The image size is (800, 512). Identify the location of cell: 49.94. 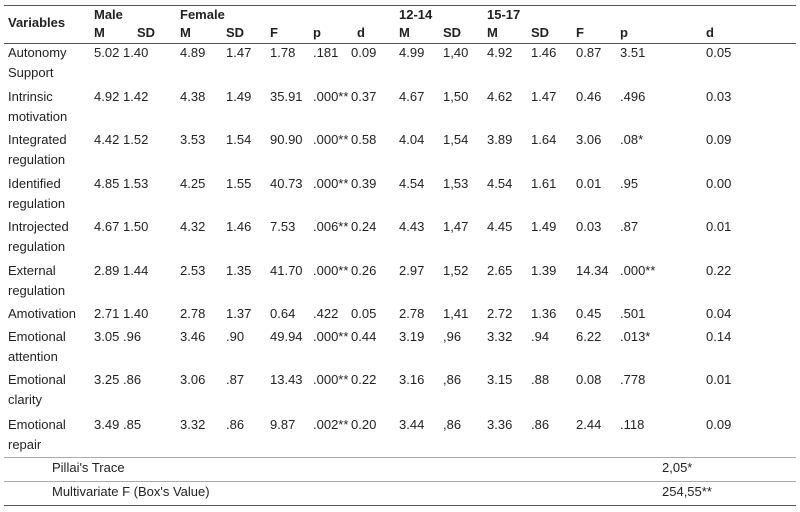
(286, 336).